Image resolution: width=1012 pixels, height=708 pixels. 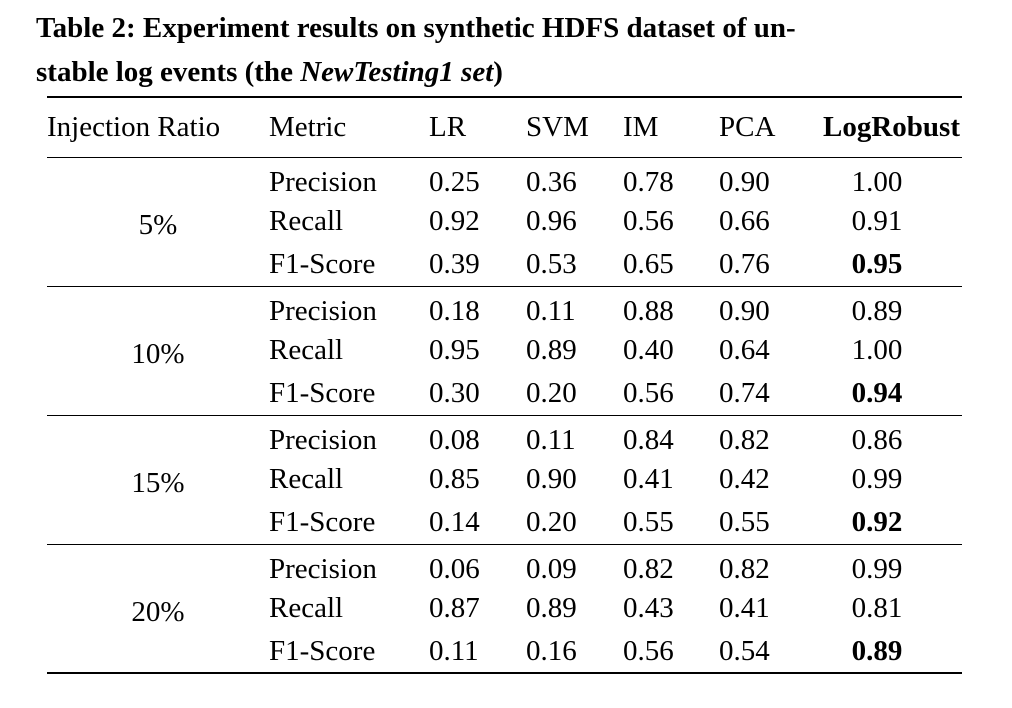 I want to click on pca-value: 0.55, so click(x=744, y=521).